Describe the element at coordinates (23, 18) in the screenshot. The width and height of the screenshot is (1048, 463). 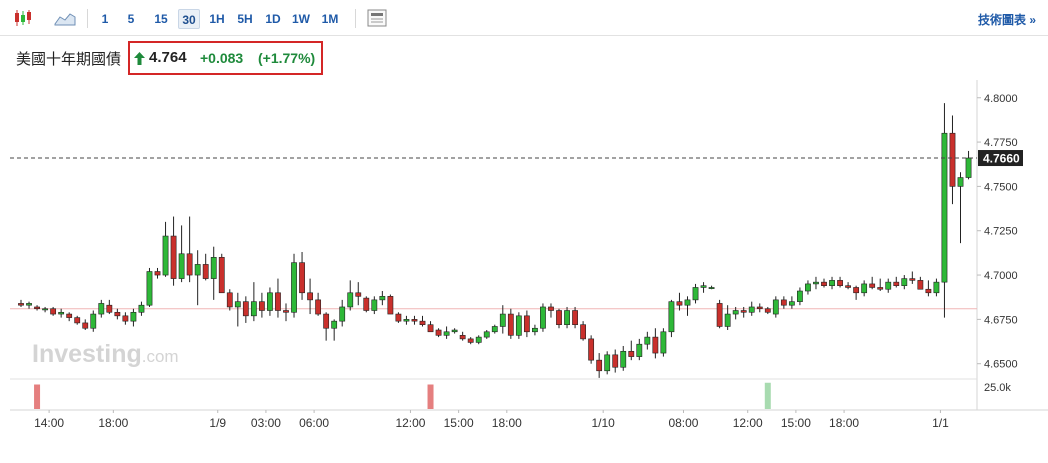
I see `candlestick-type-icon` at that location.